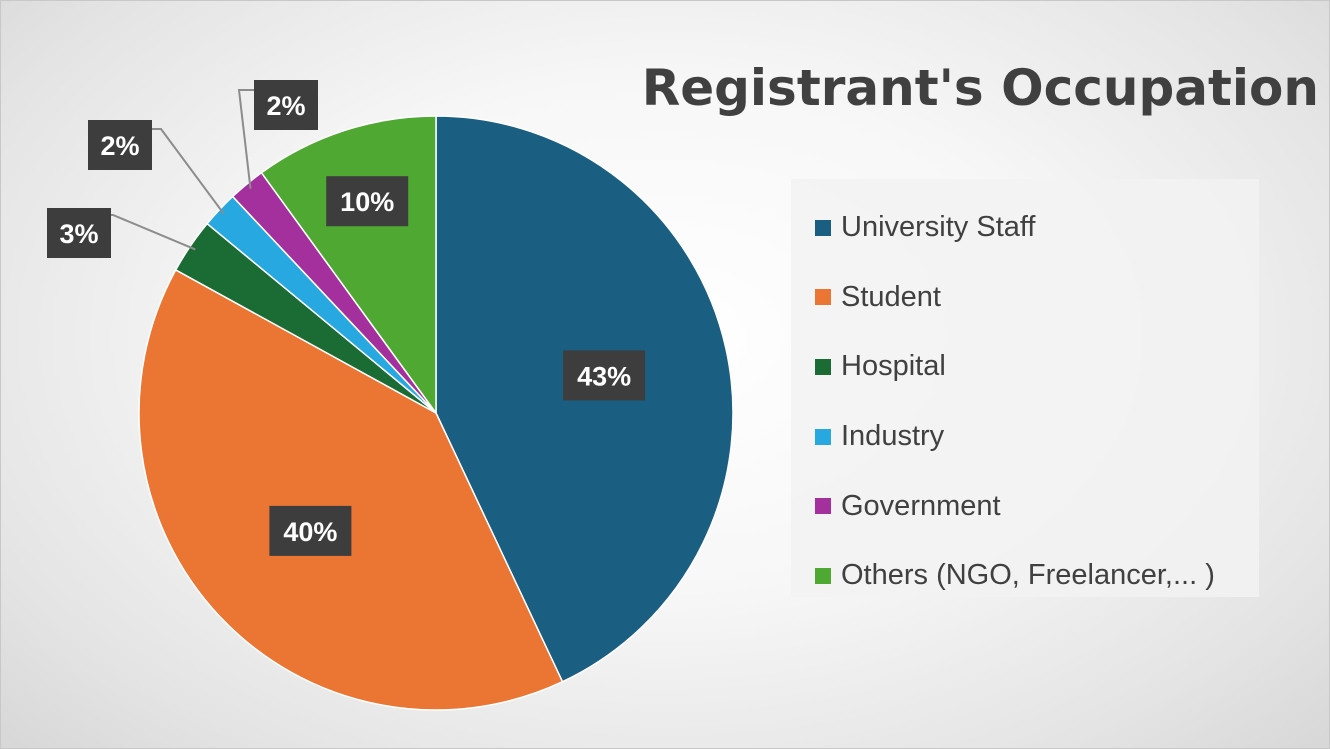 The width and height of the screenshot is (1330, 749). What do you see at coordinates (152, 232) in the screenshot?
I see `leader-line-hospital` at bounding box center [152, 232].